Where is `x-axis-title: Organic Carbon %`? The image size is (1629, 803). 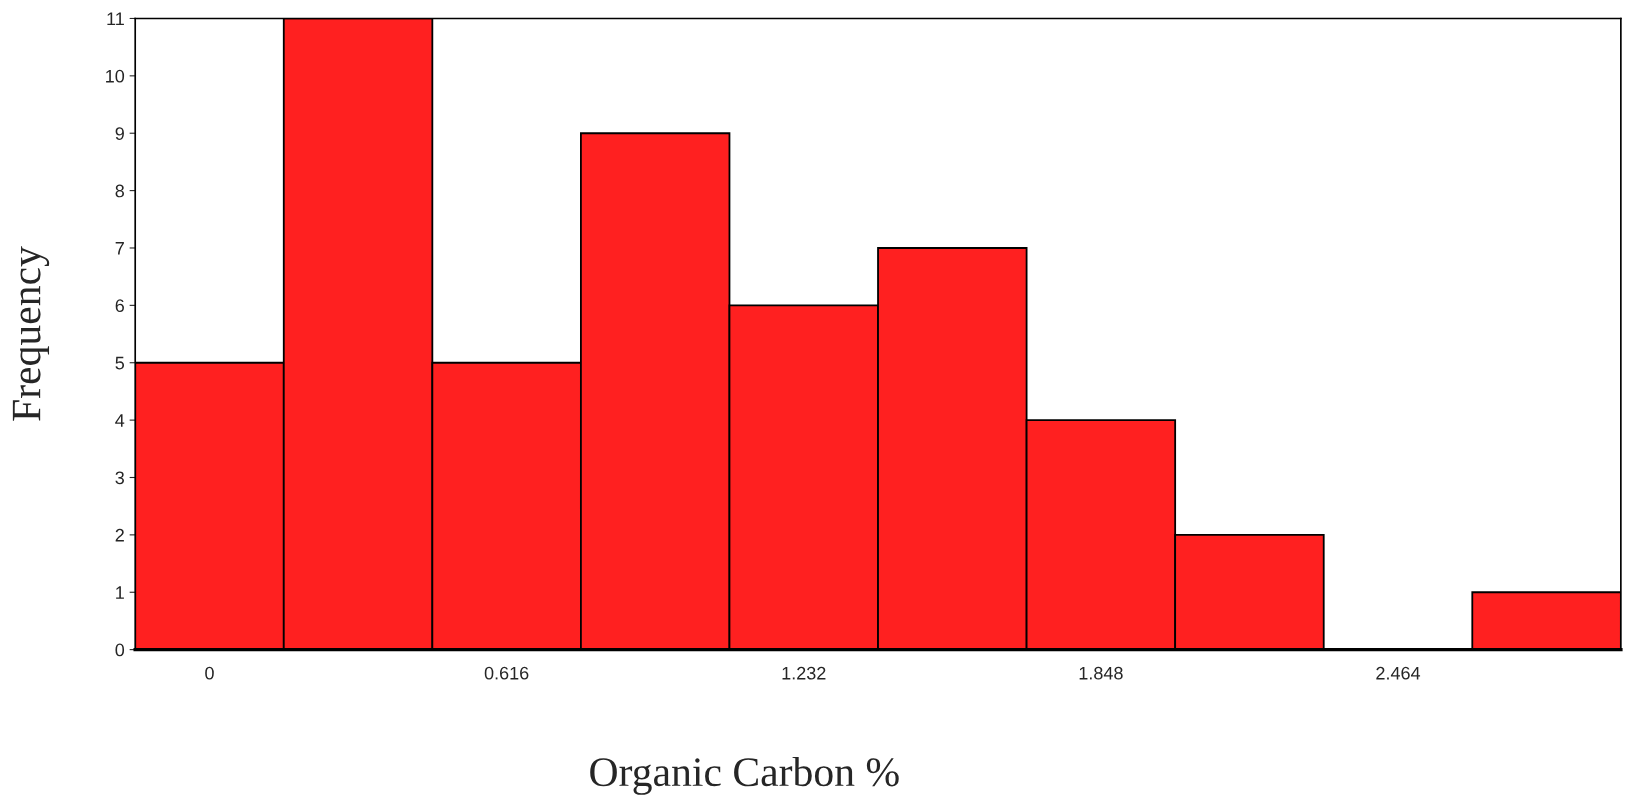
x-axis-title: Organic Carbon % is located at coordinates (744, 775).